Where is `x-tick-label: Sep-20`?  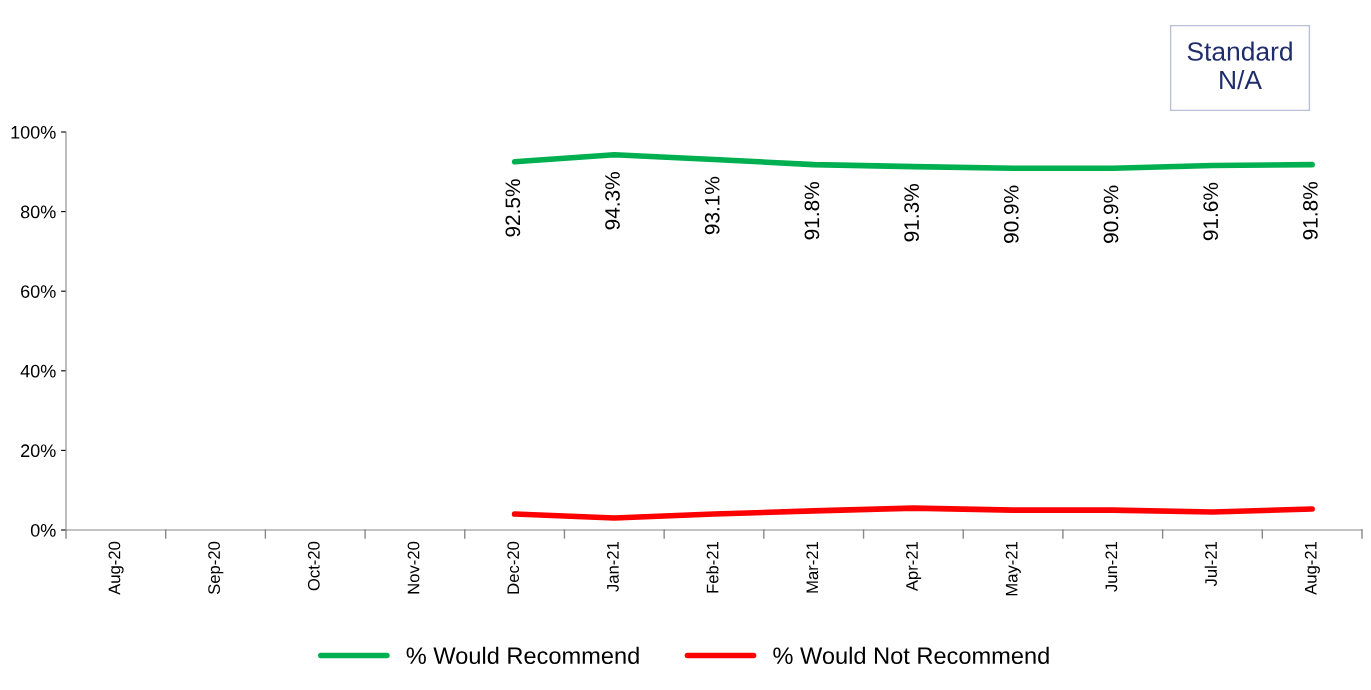
x-tick-label: Sep-20 is located at coordinates (216, 568).